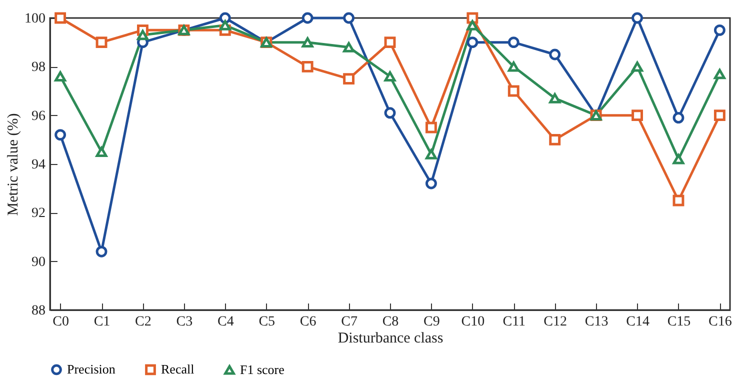 This screenshot has height=382, width=745. Describe the element at coordinates (679, 322) in the screenshot. I see `x-tick-label: C15` at that location.